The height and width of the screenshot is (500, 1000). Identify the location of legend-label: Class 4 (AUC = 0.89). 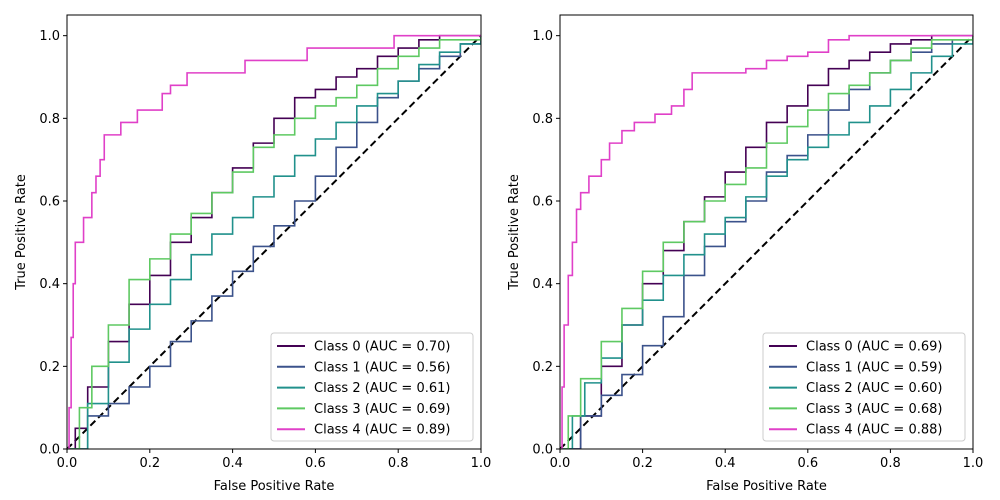
(382, 430).